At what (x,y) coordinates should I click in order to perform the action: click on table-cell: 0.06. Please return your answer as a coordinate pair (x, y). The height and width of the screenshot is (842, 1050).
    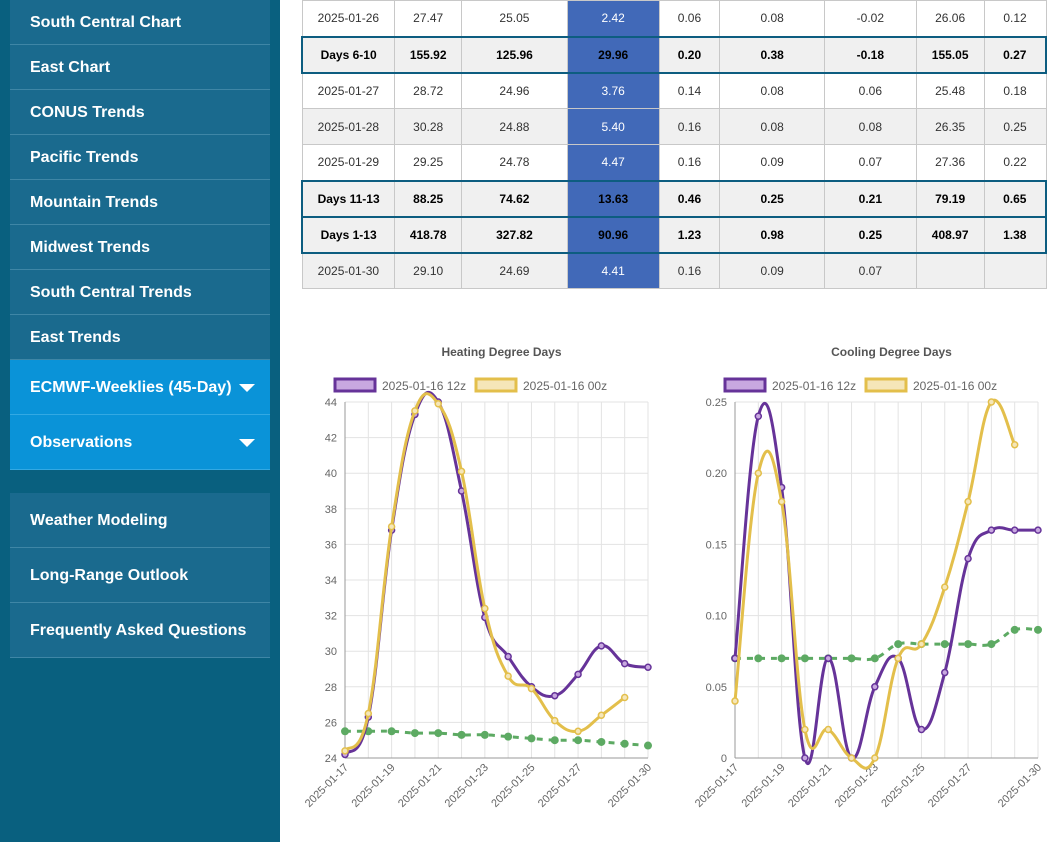
    Looking at the image, I should click on (870, 90).